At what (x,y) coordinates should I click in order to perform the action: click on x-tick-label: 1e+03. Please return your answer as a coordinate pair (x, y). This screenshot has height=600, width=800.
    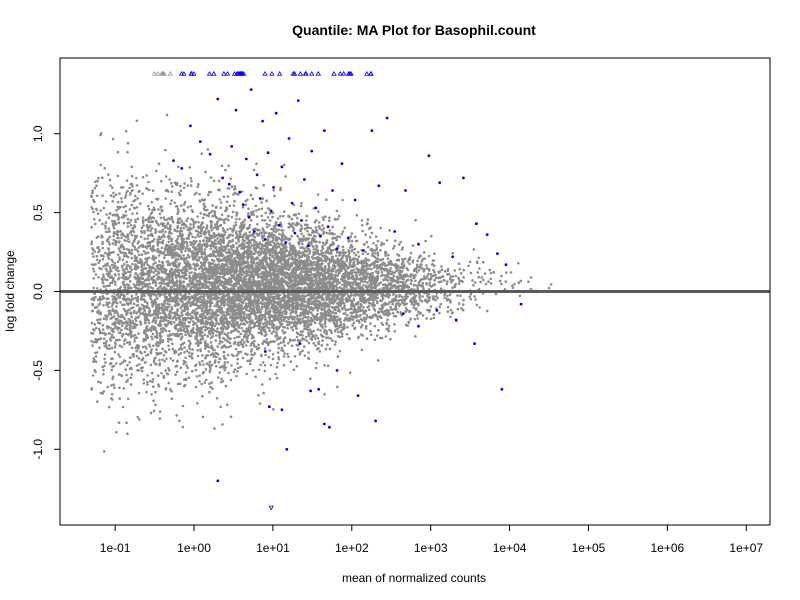
    Looking at the image, I should click on (431, 548).